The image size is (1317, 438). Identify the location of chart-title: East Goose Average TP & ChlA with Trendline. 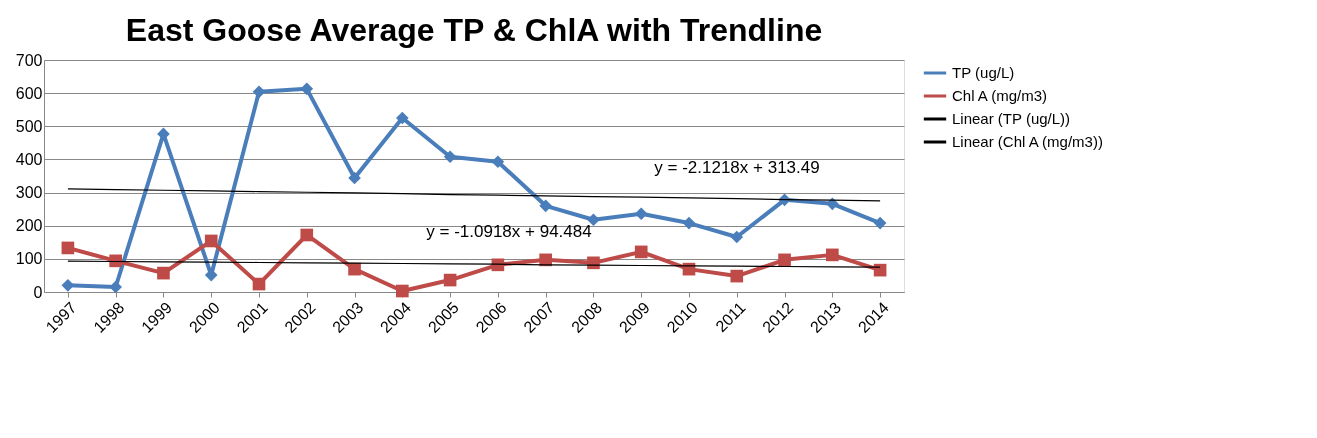
(474, 30).